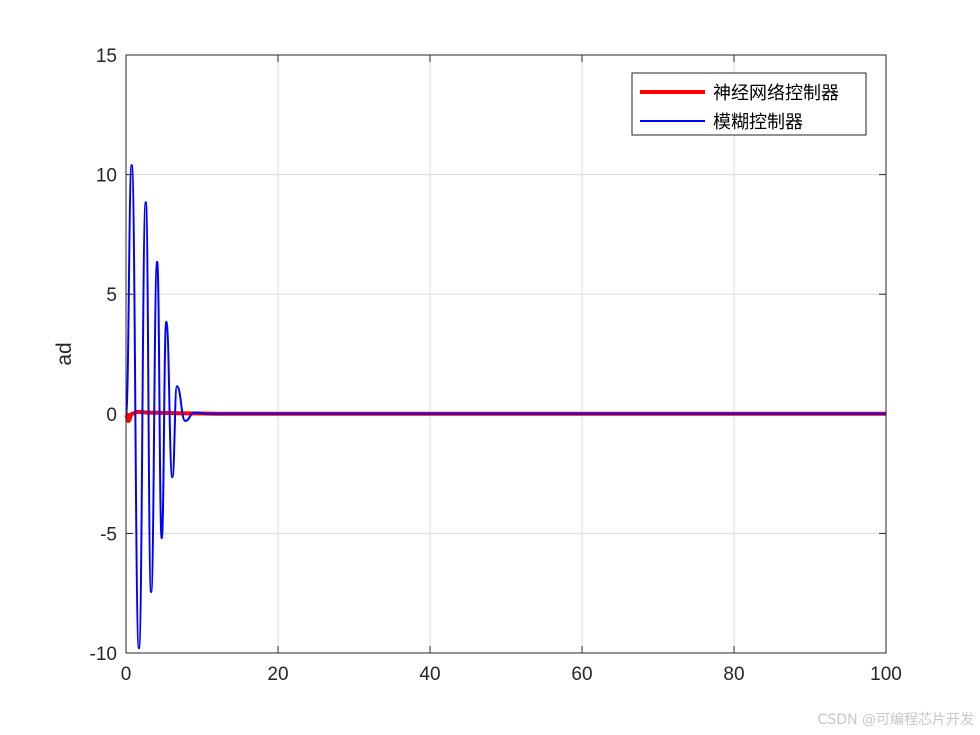 This screenshot has width=980, height=735. Describe the element at coordinates (106, 176) in the screenshot. I see `y-tick-label: 10` at that location.